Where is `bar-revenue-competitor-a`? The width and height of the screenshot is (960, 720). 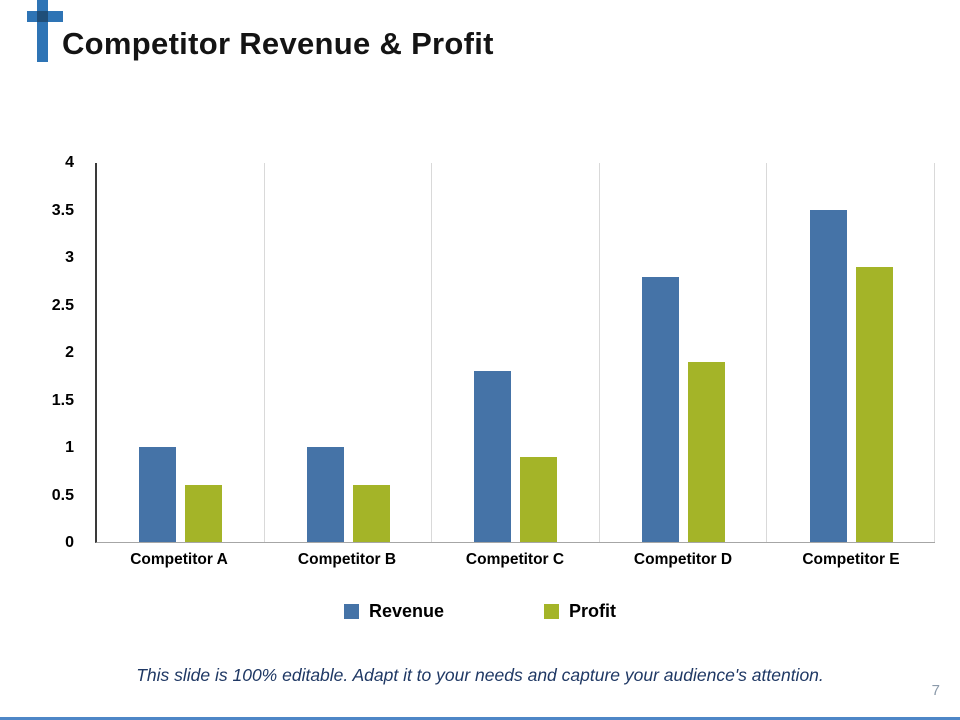
bar-revenue-competitor-a is located at coordinates (158, 494).